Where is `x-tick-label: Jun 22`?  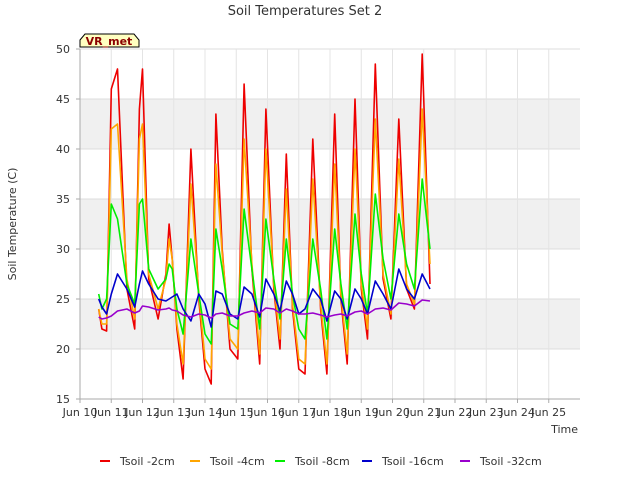 x-tick-label: Jun 22 is located at coordinates (455, 412).